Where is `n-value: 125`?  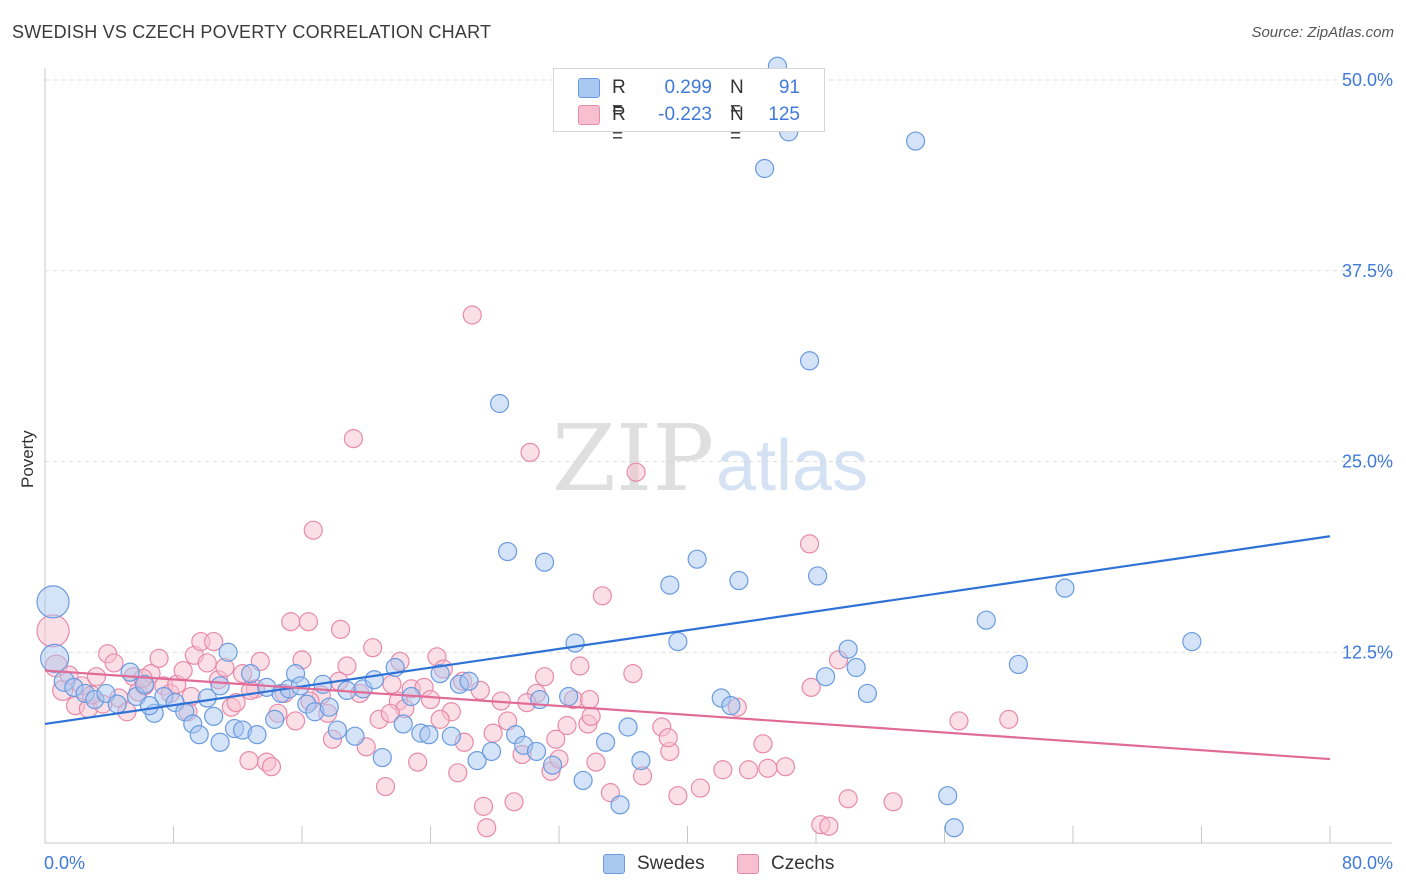
n-value: 125 is located at coordinates (784, 114).